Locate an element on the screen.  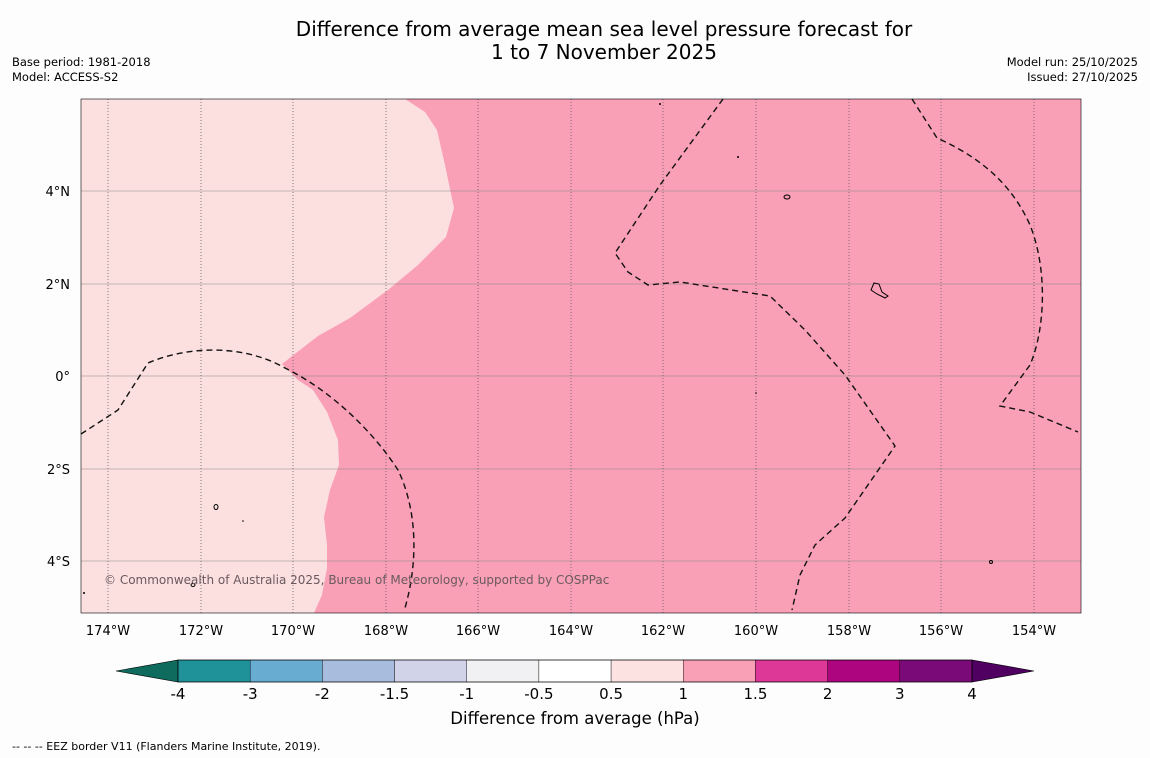
colorbar-tick-label: -4 is located at coordinates (178, 694).